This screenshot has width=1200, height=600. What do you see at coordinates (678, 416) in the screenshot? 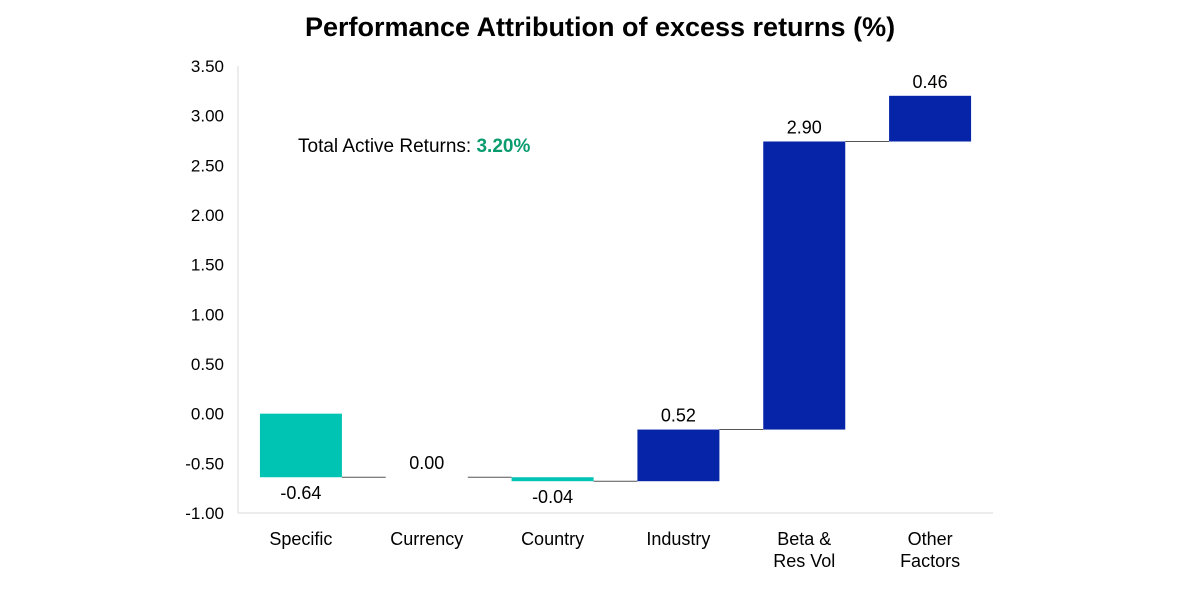
I see `value-label: 0.52` at bounding box center [678, 416].